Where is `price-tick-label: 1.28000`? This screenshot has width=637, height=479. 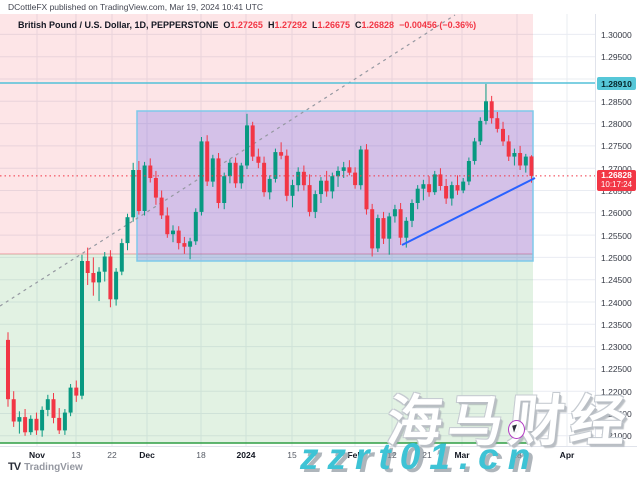 price-tick-label: 1.28000 is located at coordinates (616, 124).